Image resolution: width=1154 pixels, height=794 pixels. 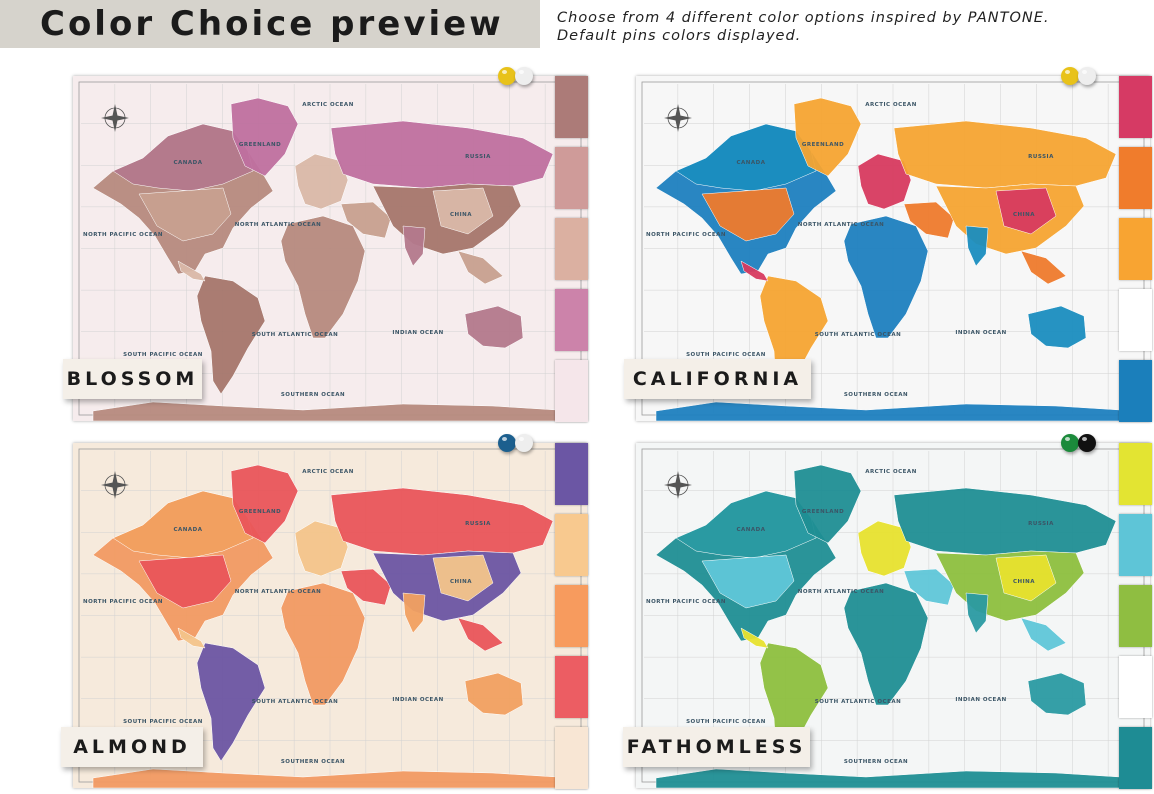 I want to click on variant-name-text: CALIFORNIA, so click(x=717, y=379).